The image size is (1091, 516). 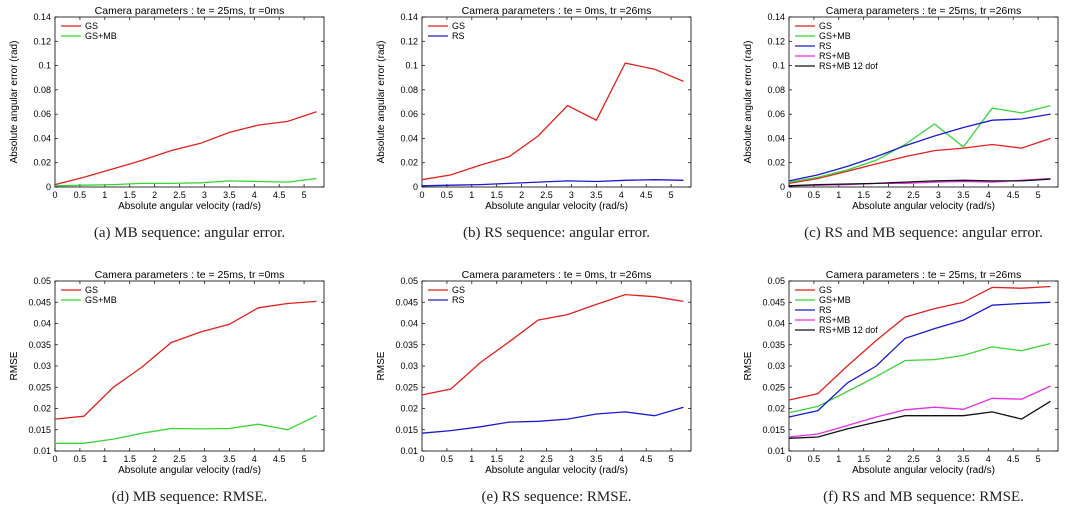 What do you see at coordinates (776, 41) in the screenshot?
I see `y-tick-label: 0.12` at bounding box center [776, 41].